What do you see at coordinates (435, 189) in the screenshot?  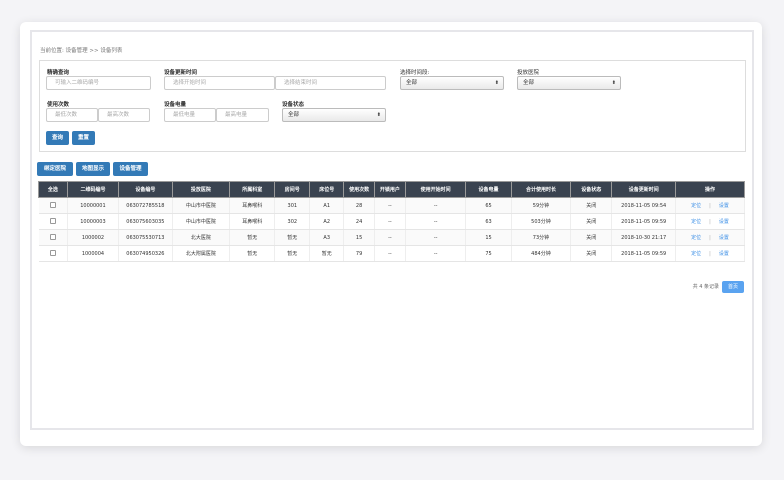 I see `column-header: 使用开始时间` at bounding box center [435, 189].